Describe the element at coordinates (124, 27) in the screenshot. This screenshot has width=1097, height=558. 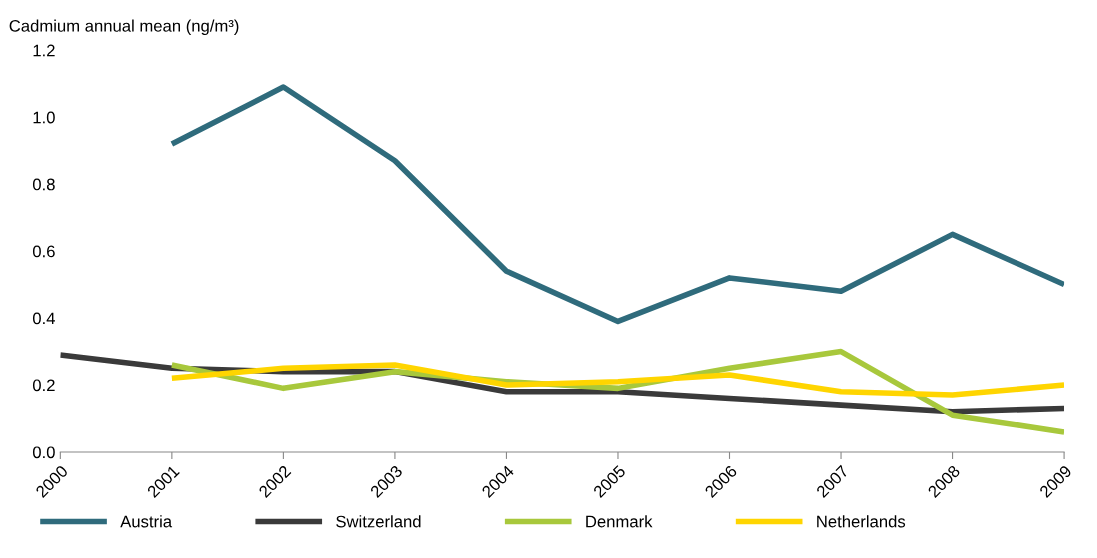
I see `y-axis-title: Cadmium annual mean (ng/m³)` at that location.